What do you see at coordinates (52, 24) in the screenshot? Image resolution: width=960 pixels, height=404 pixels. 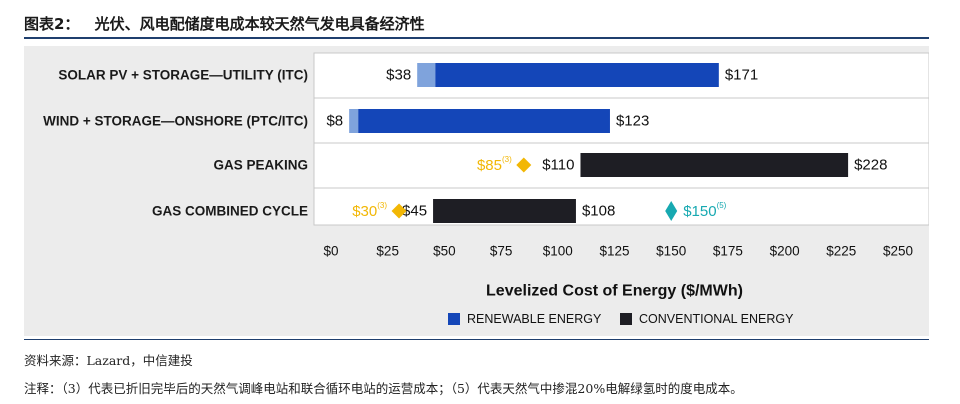 I see `figure-label: 图表2：` at bounding box center [52, 24].